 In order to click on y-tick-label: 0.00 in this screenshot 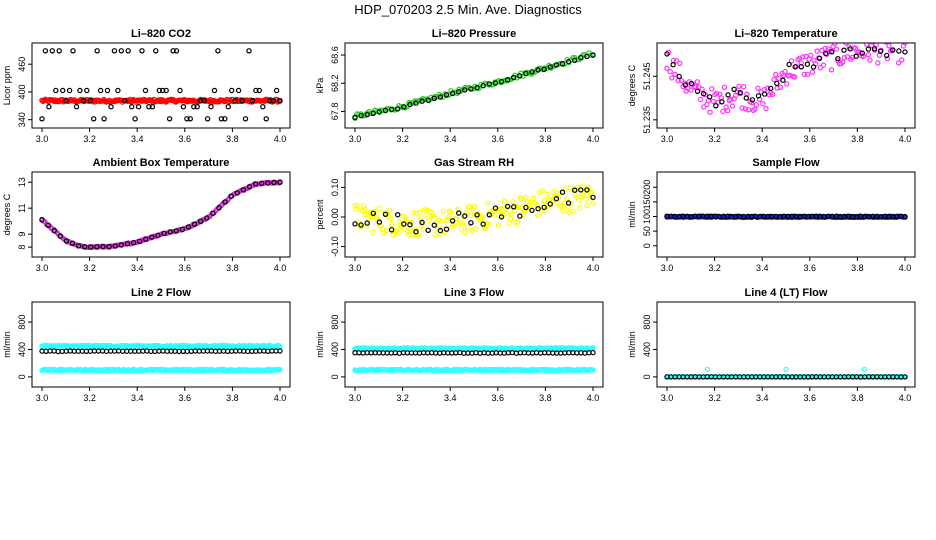, I will do `click(335, 217)`.